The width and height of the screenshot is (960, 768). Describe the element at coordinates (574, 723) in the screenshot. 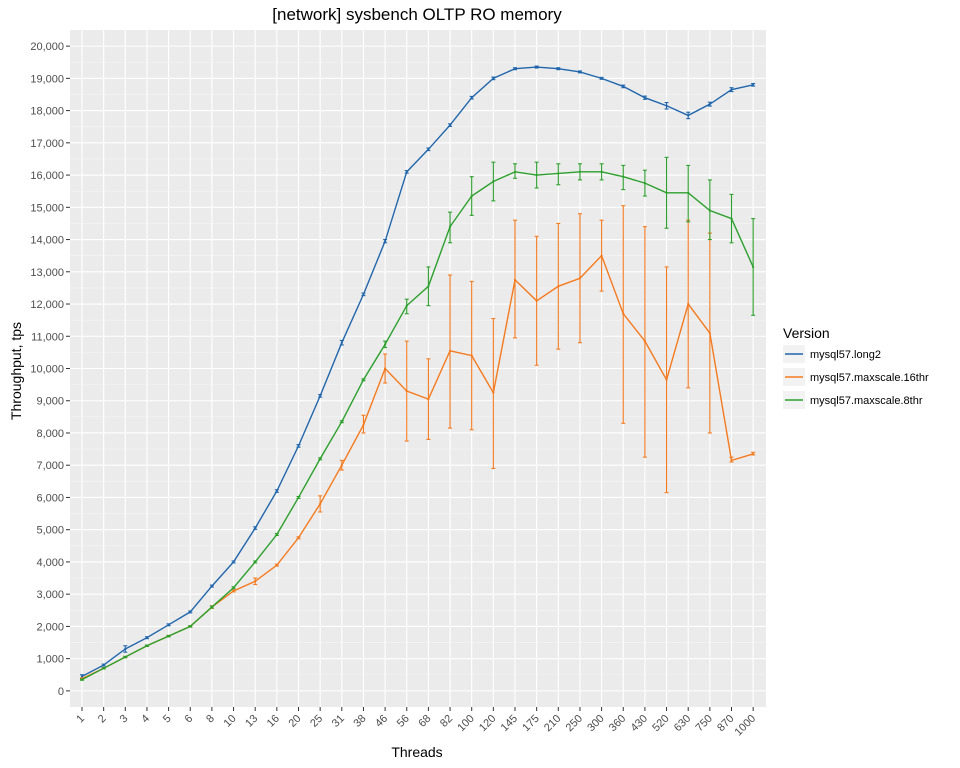

I see `x-tick-label: 250` at that location.